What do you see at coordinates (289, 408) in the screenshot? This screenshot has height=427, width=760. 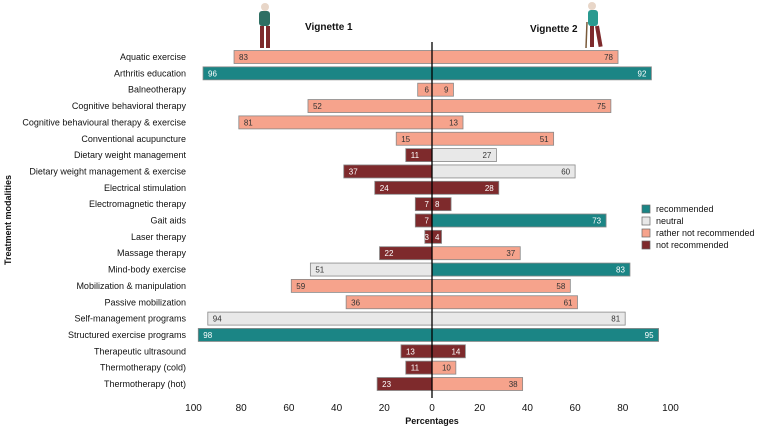 I see `x-tick-label: 60` at bounding box center [289, 408].